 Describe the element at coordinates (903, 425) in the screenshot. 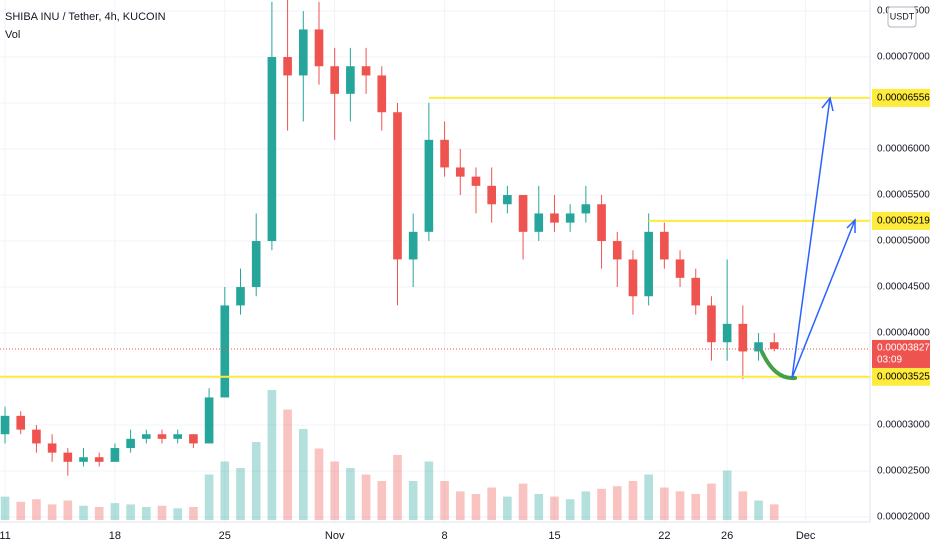

I see `y-tick-label: 0.00003000` at that location.